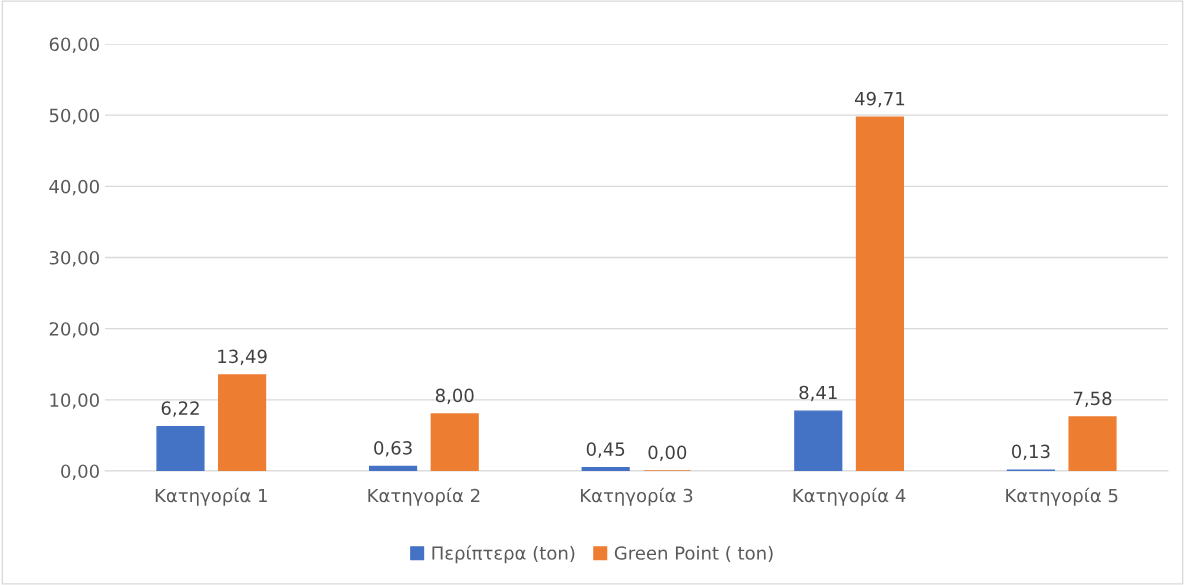 This screenshot has width=1185, height=585. What do you see at coordinates (454, 396) in the screenshot?
I see `data-label: 8,00` at bounding box center [454, 396].